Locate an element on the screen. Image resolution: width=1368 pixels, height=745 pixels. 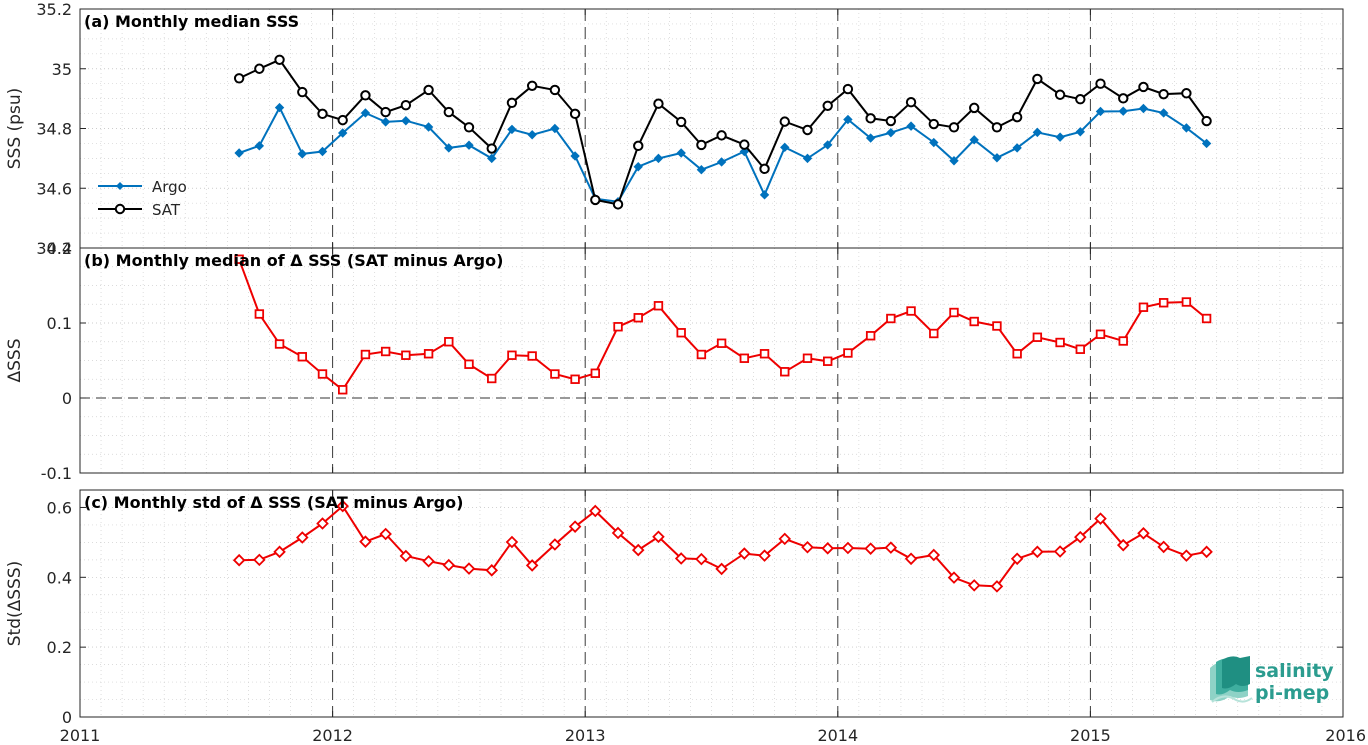
legend: Argo SAT is located at coordinates (142, 198).